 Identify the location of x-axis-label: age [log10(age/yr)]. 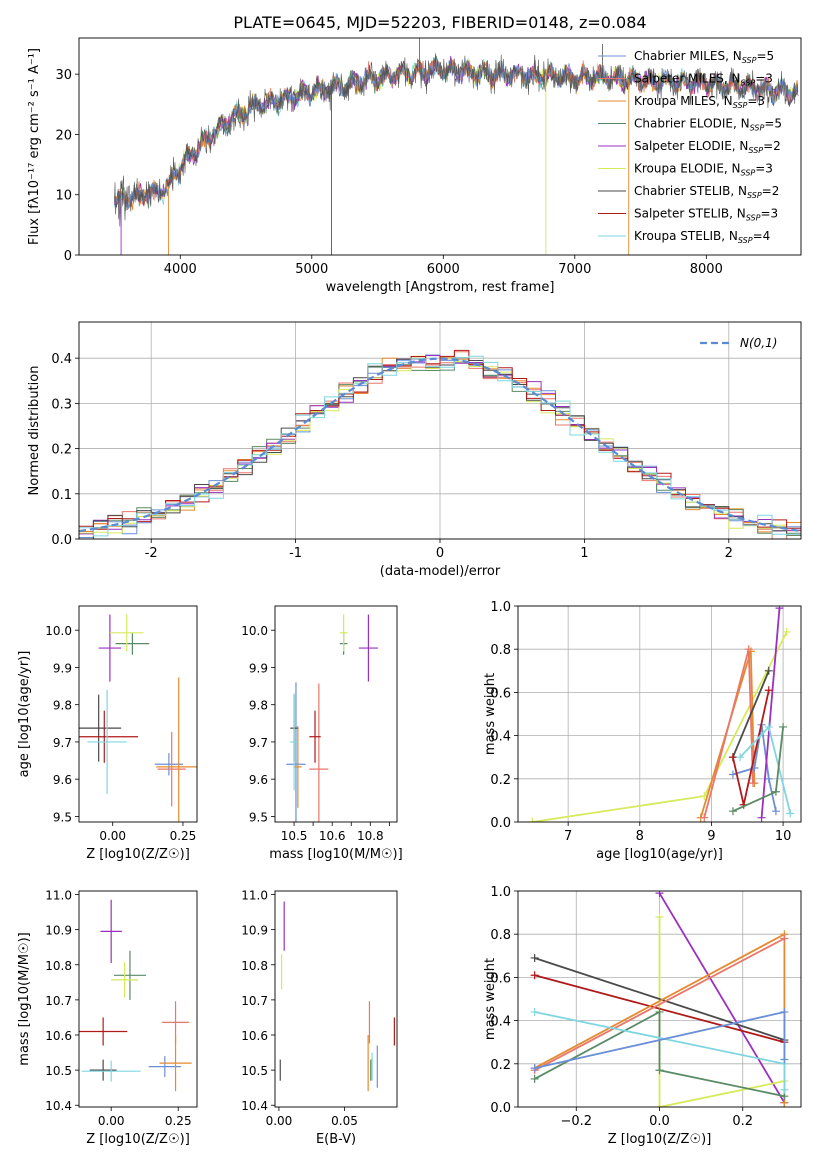
(659, 854).